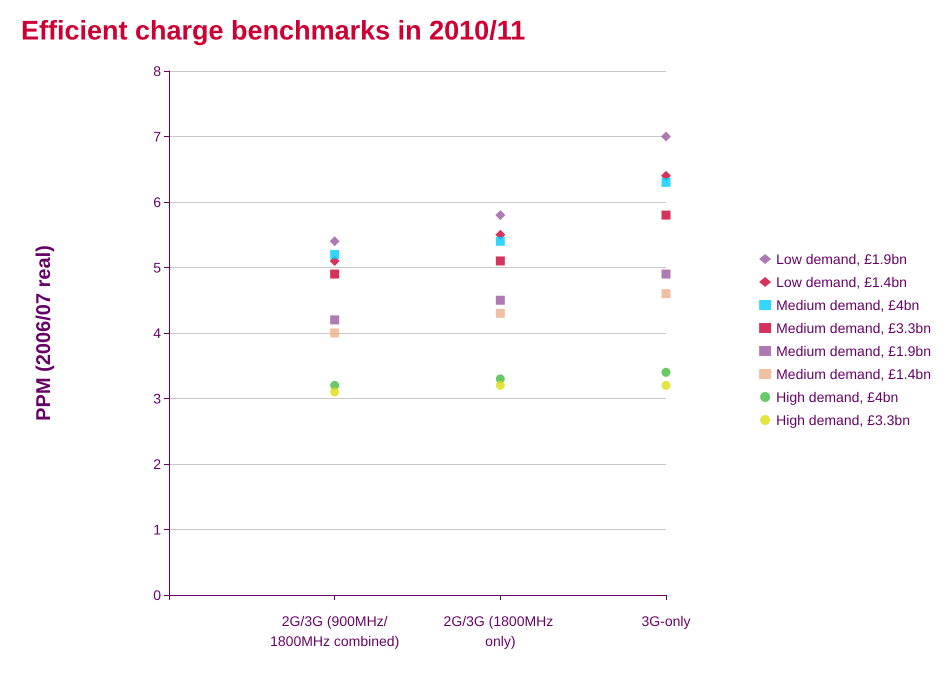  I want to click on legend-label: Medium demand, £1.4bn, so click(853, 374).